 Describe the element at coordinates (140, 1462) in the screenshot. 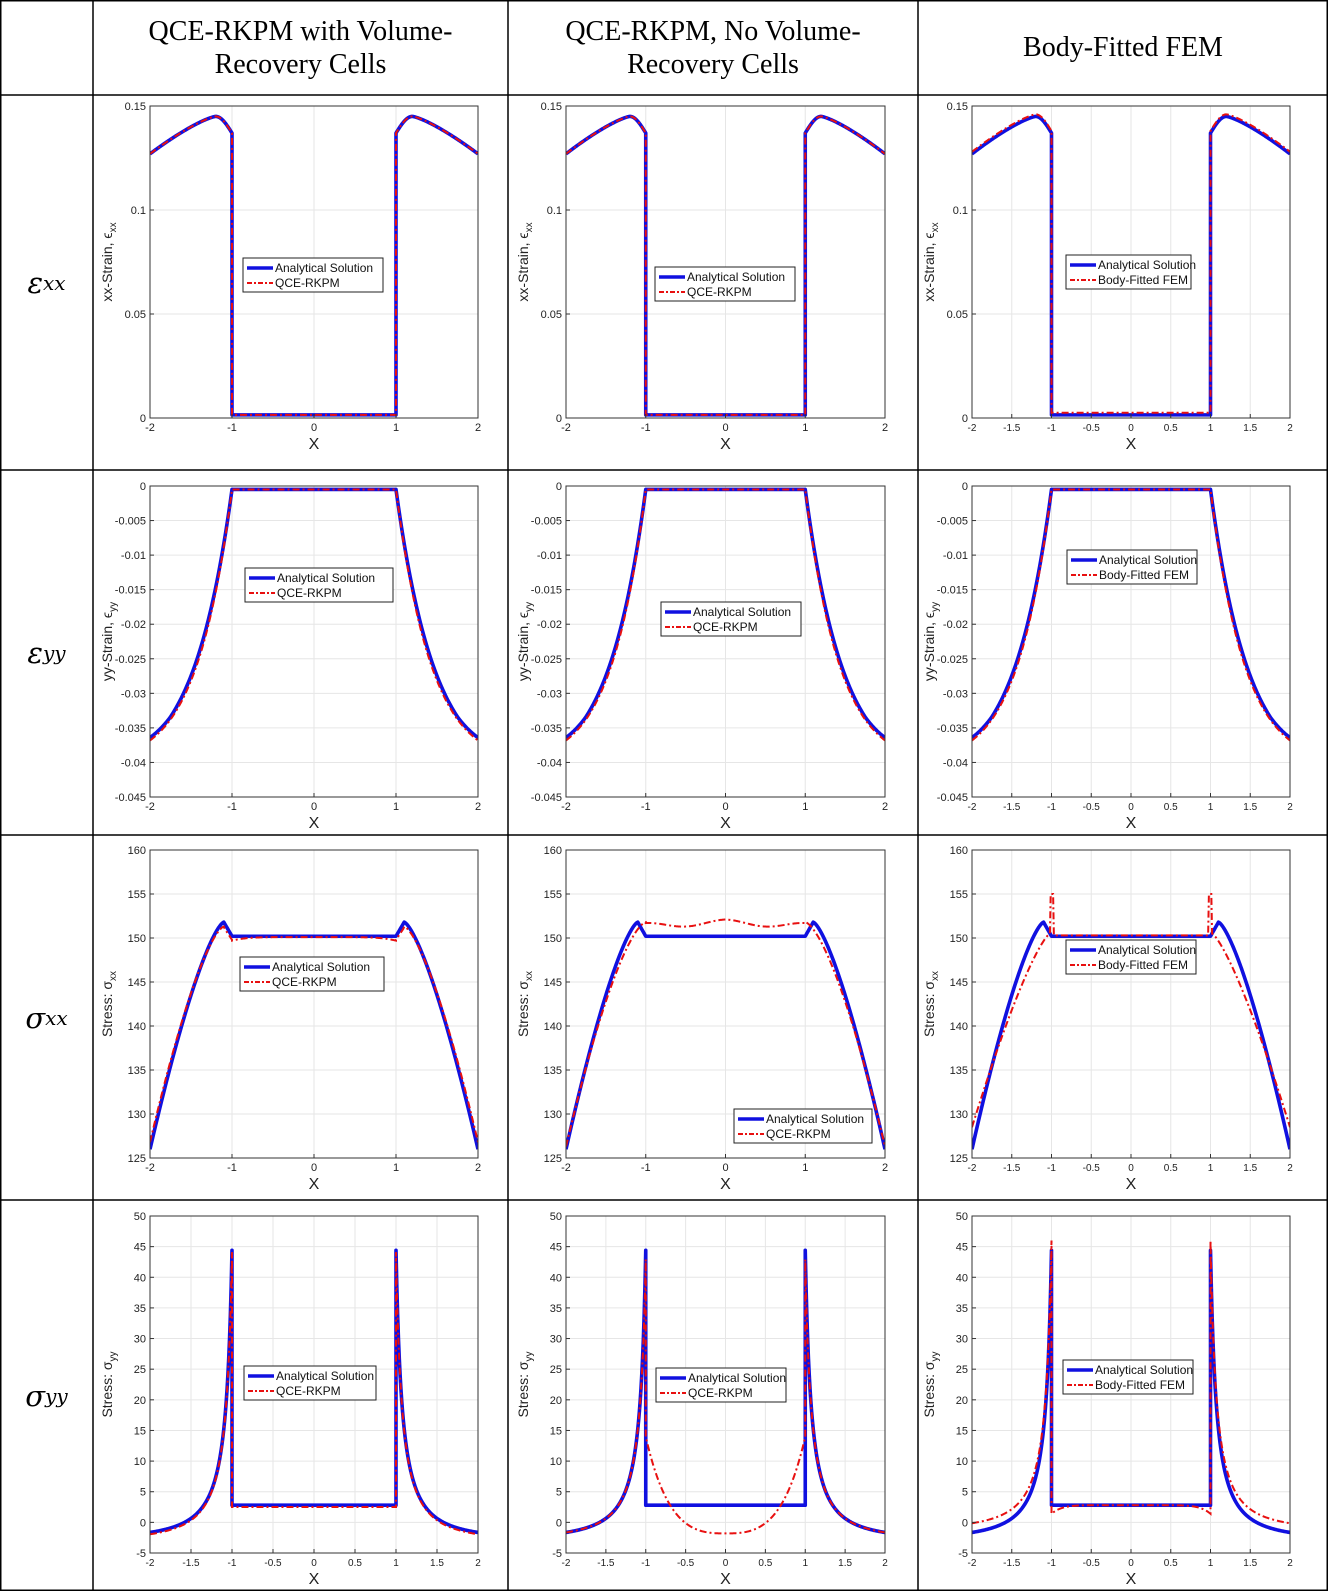

I see `y-tick-label: 10` at that location.